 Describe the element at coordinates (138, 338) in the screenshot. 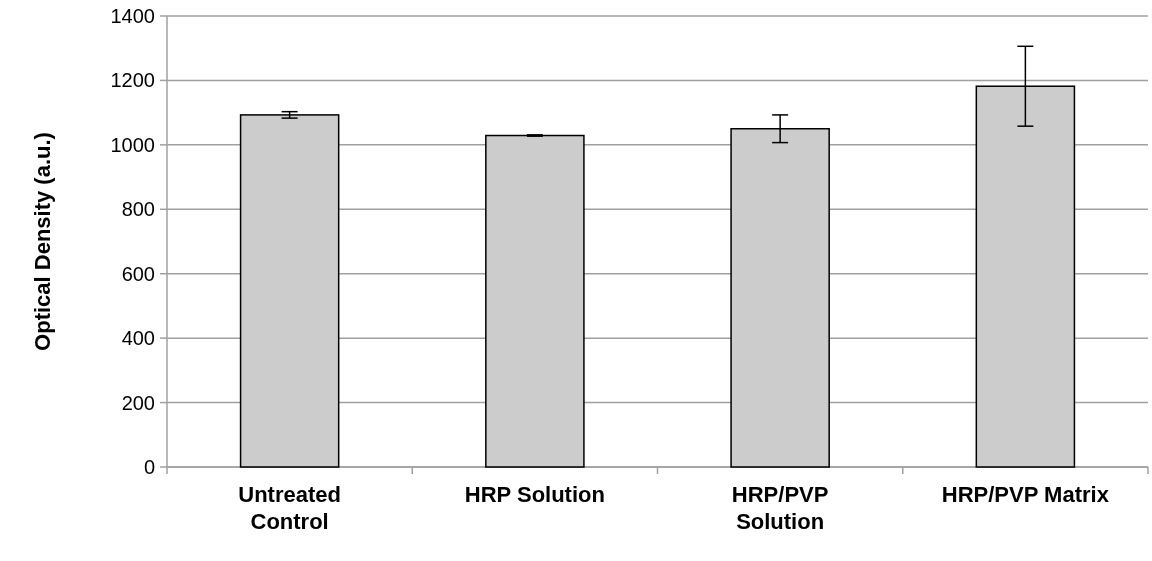

I see `y-tick-label: 400` at that location.